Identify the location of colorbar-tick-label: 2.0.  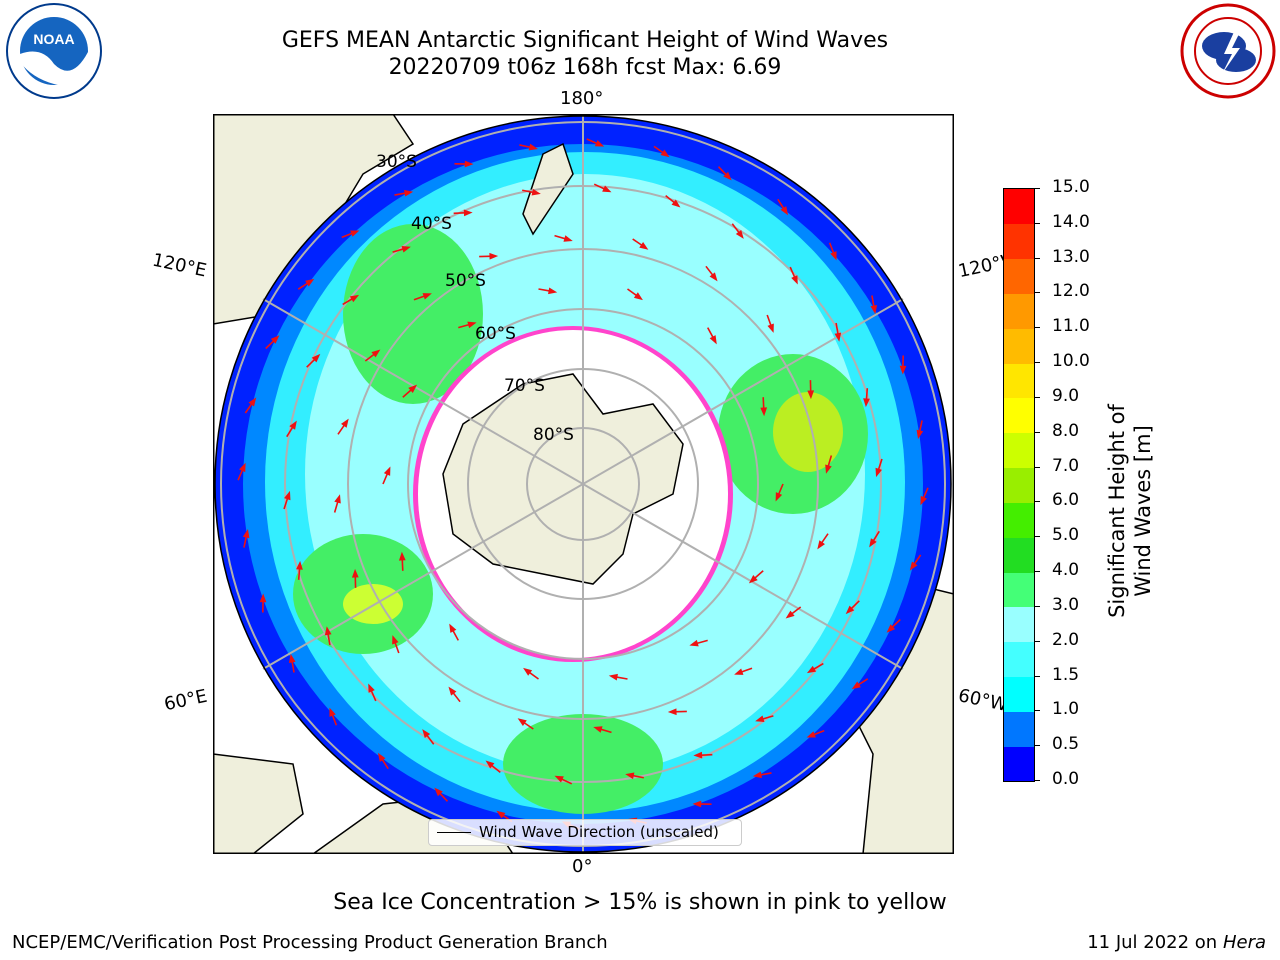
(1066, 639).